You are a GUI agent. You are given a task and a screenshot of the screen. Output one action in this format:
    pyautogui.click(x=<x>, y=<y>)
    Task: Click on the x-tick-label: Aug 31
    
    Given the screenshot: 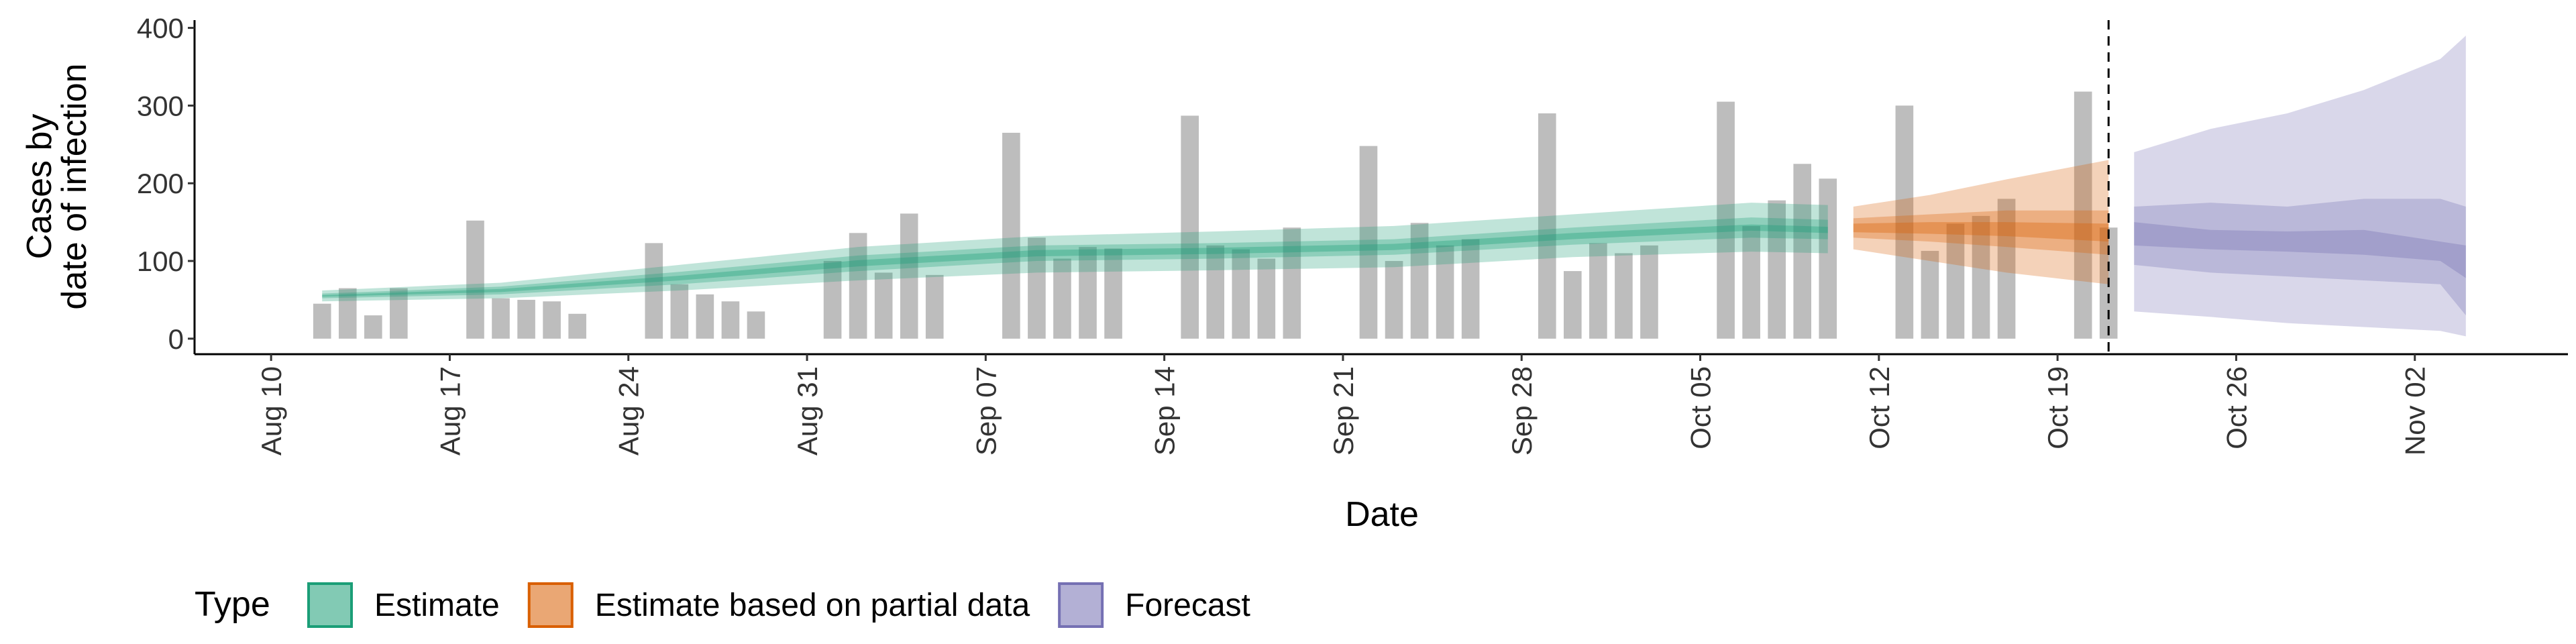 What is the action you would take?
    pyautogui.click(x=807, y=410)
    